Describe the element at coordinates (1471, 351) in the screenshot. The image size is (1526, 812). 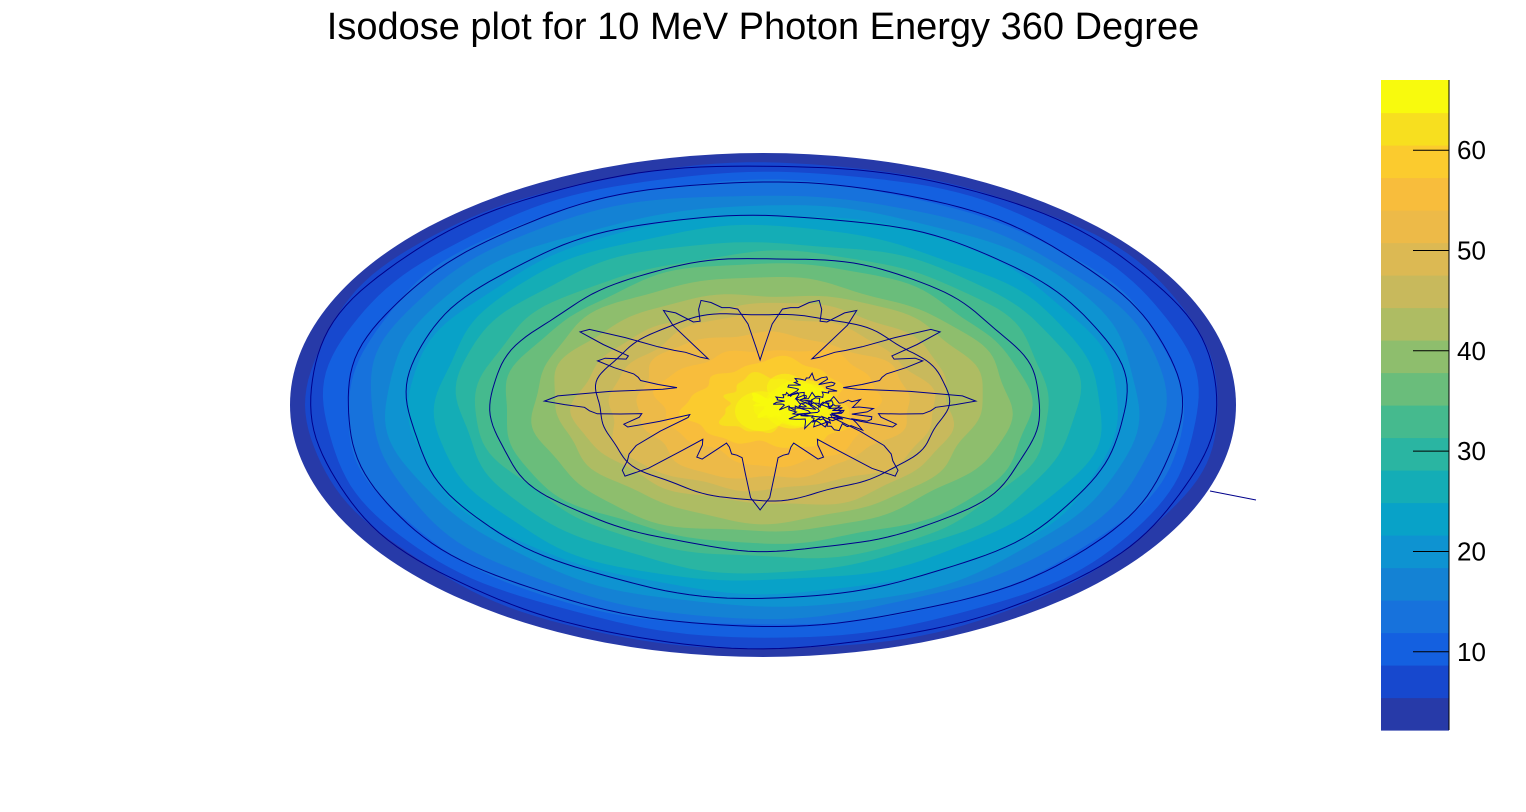
I see `colorbar-tick-label: 40` at that location.